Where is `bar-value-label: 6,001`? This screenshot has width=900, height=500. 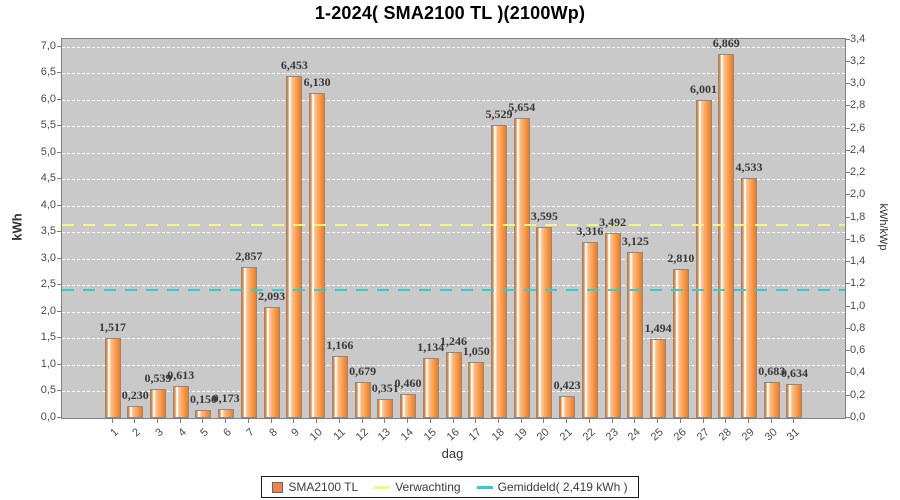
bar-value-label: 6,001 is located at coordinates (704, 88).